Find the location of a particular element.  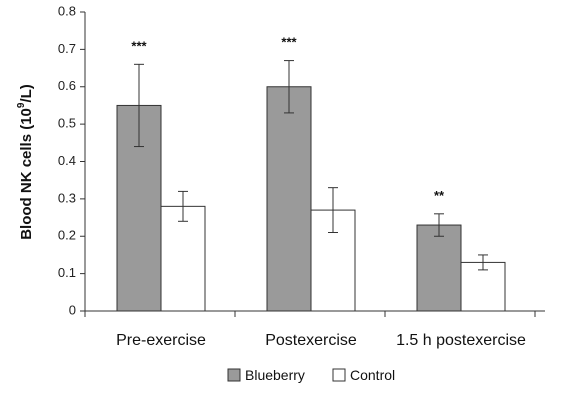

y-tick-label: 0.3 is located at coordinates (67, 197).